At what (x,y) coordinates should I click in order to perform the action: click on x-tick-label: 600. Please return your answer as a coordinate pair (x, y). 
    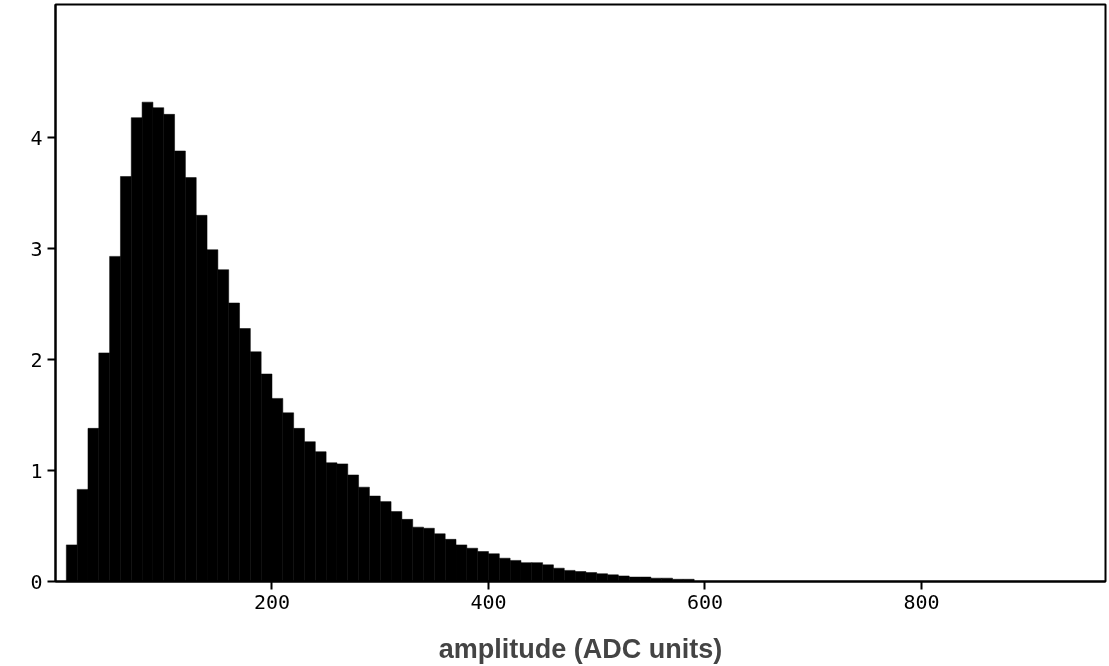
    Looking at the image, I should click on (705, 601).